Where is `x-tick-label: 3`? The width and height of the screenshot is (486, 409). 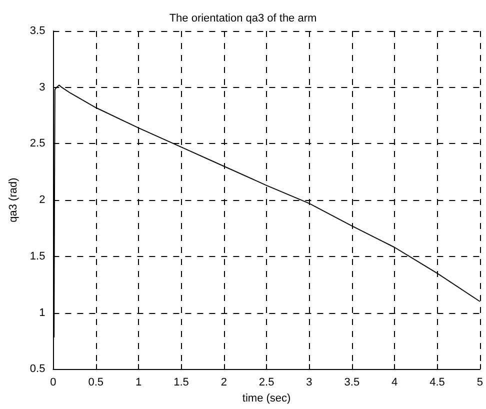
x-tick-label: 3 is located at coordinates (309, 382).